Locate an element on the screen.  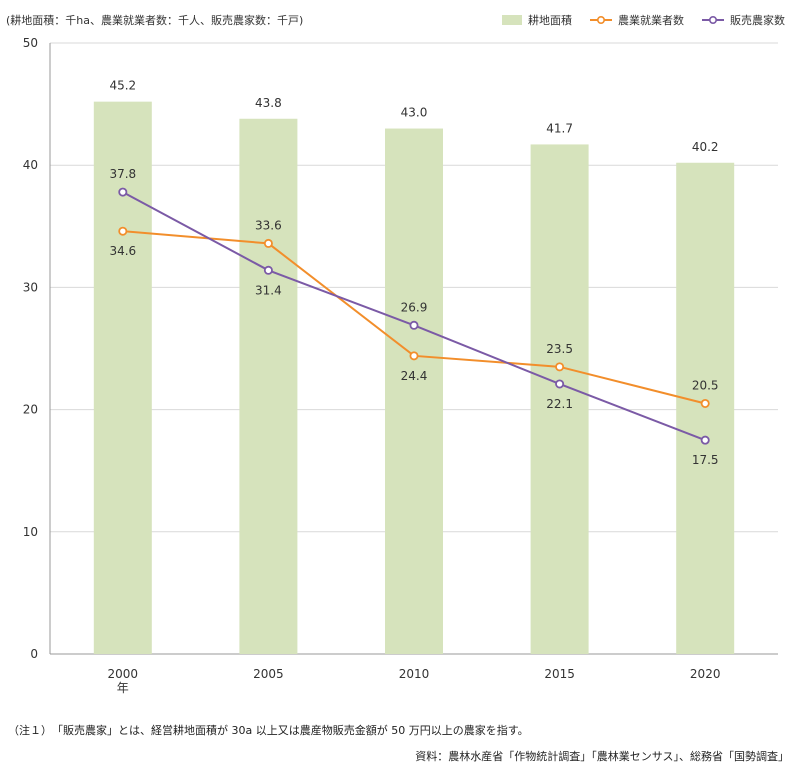
bar-data-label-2: 43.0 is located at coordinates (414, 113).